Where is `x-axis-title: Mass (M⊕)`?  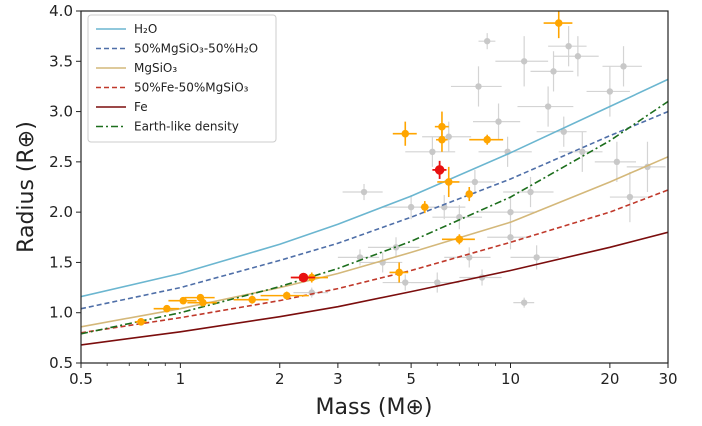
x-axis-title: Mass (M⊕) is located at coordinates (374, 407).